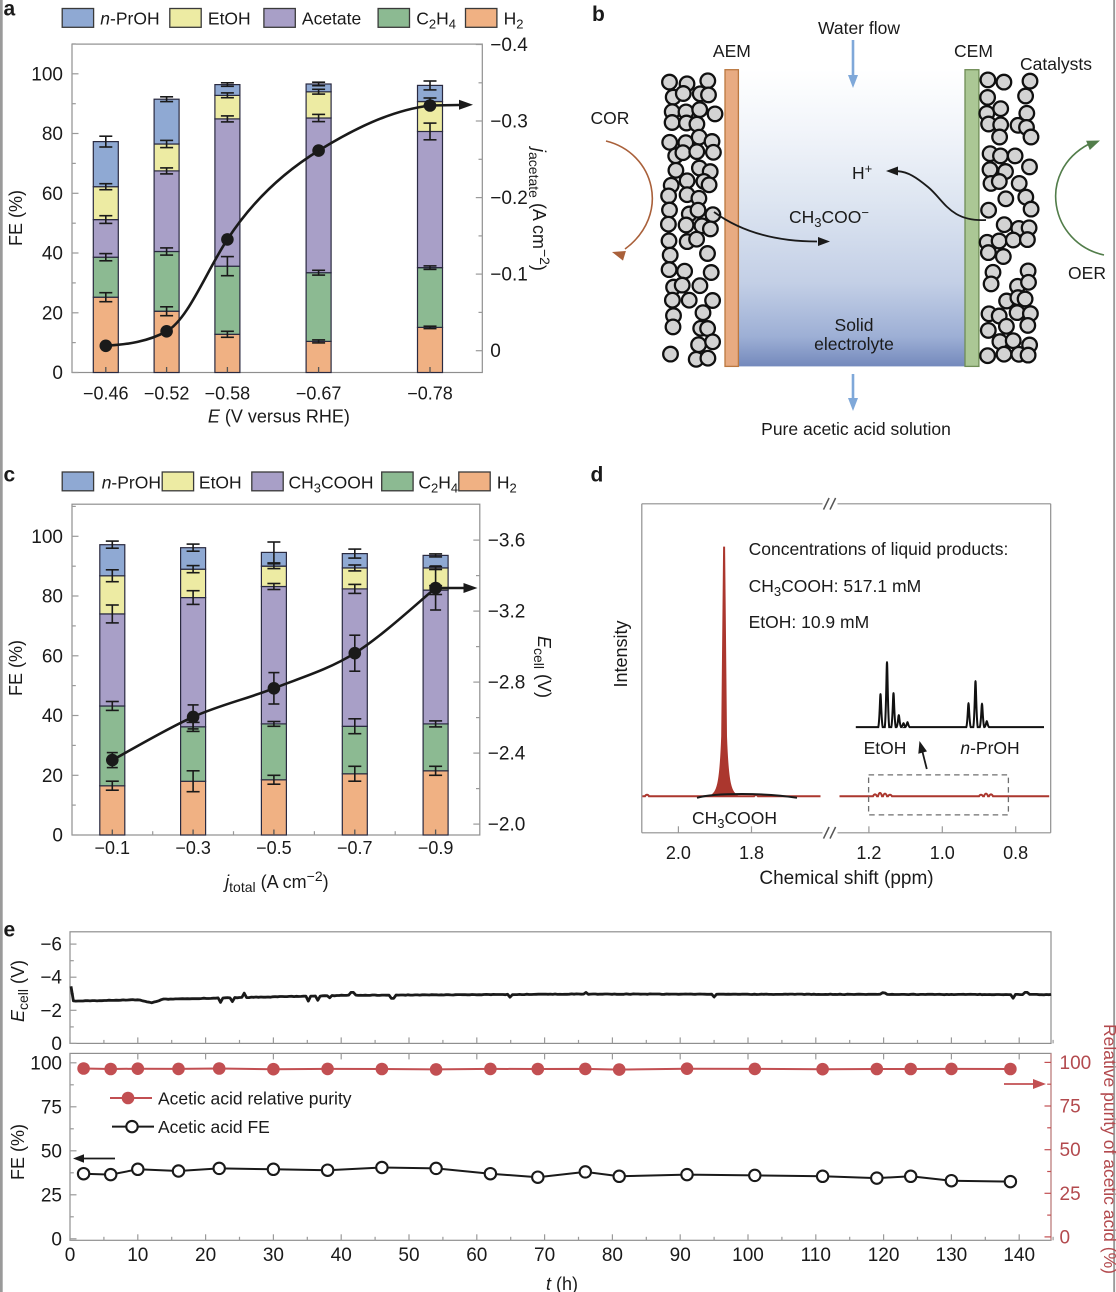 The height and width of the screenshot is (1292, 1116). I want to click on svg-text: −0.46, so click(106, 394).